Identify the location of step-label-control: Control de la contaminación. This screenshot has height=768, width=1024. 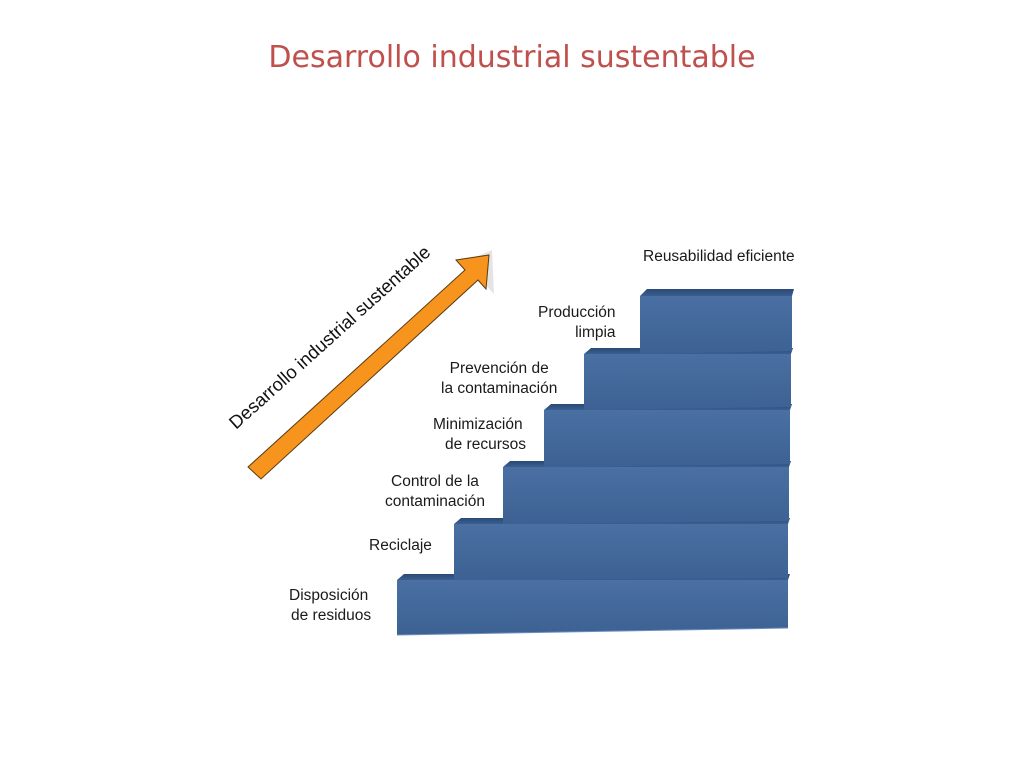
(435, 491).